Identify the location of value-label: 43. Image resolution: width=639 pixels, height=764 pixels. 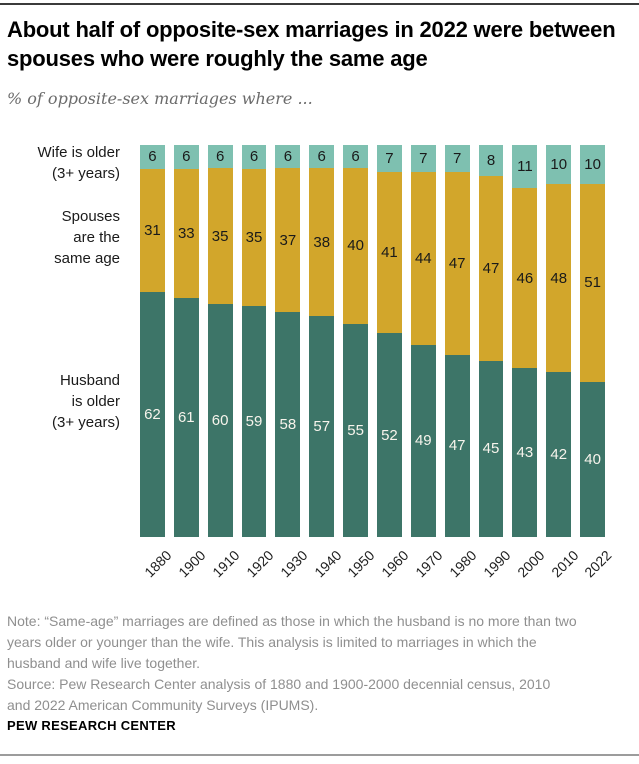
(525, 453).